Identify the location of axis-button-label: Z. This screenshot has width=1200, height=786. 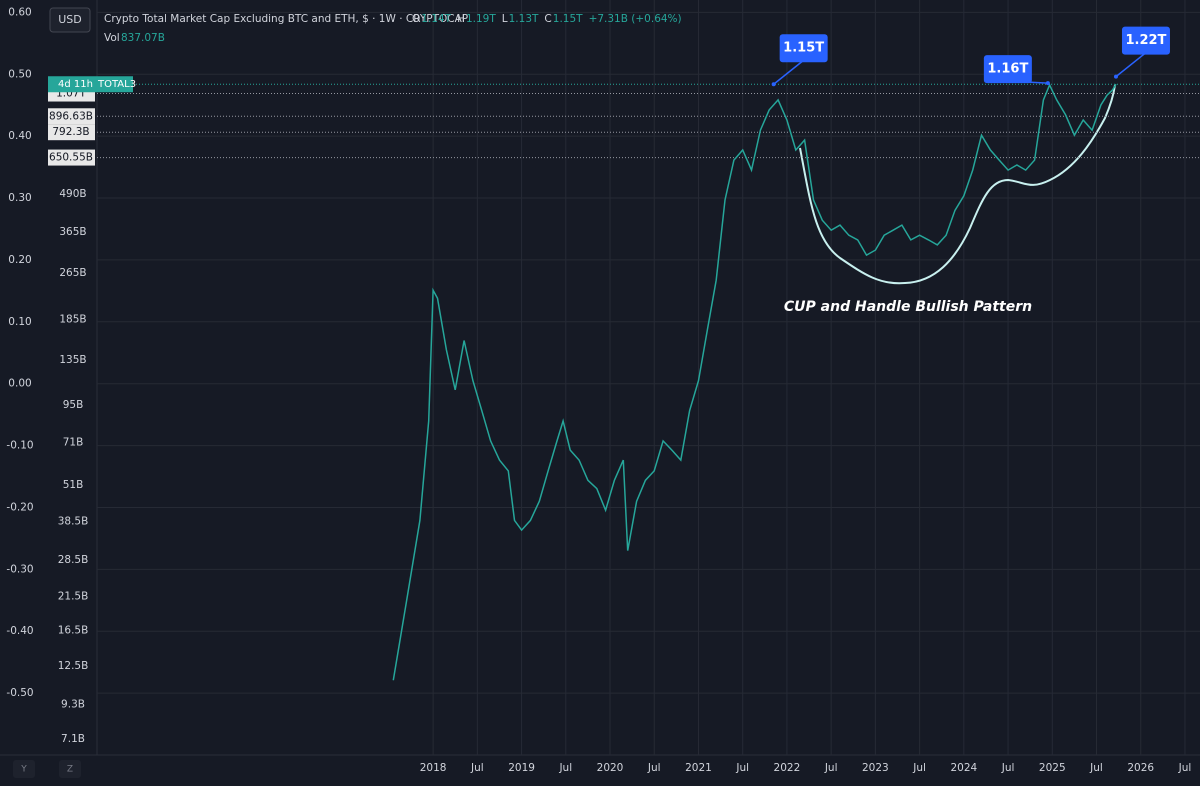
(70, 770).